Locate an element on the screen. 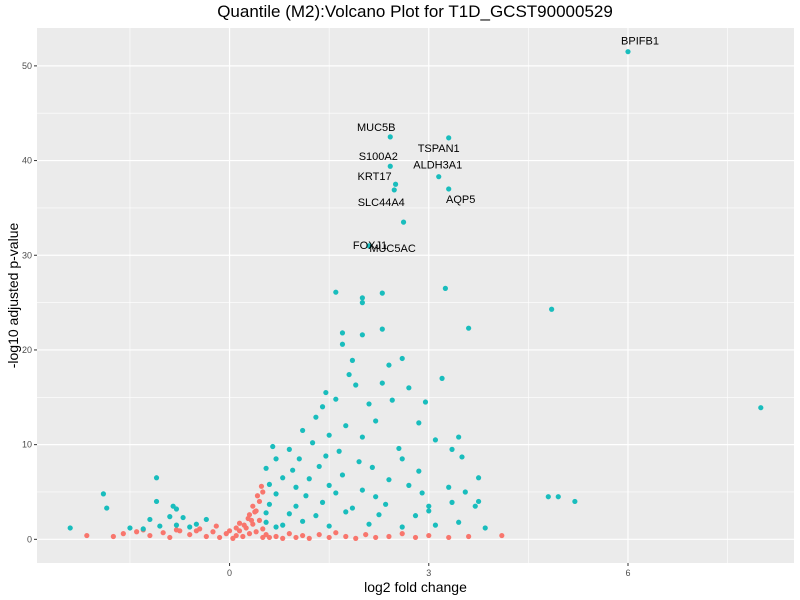  y-tick-label: 30 is located at coordinates (27, 255).